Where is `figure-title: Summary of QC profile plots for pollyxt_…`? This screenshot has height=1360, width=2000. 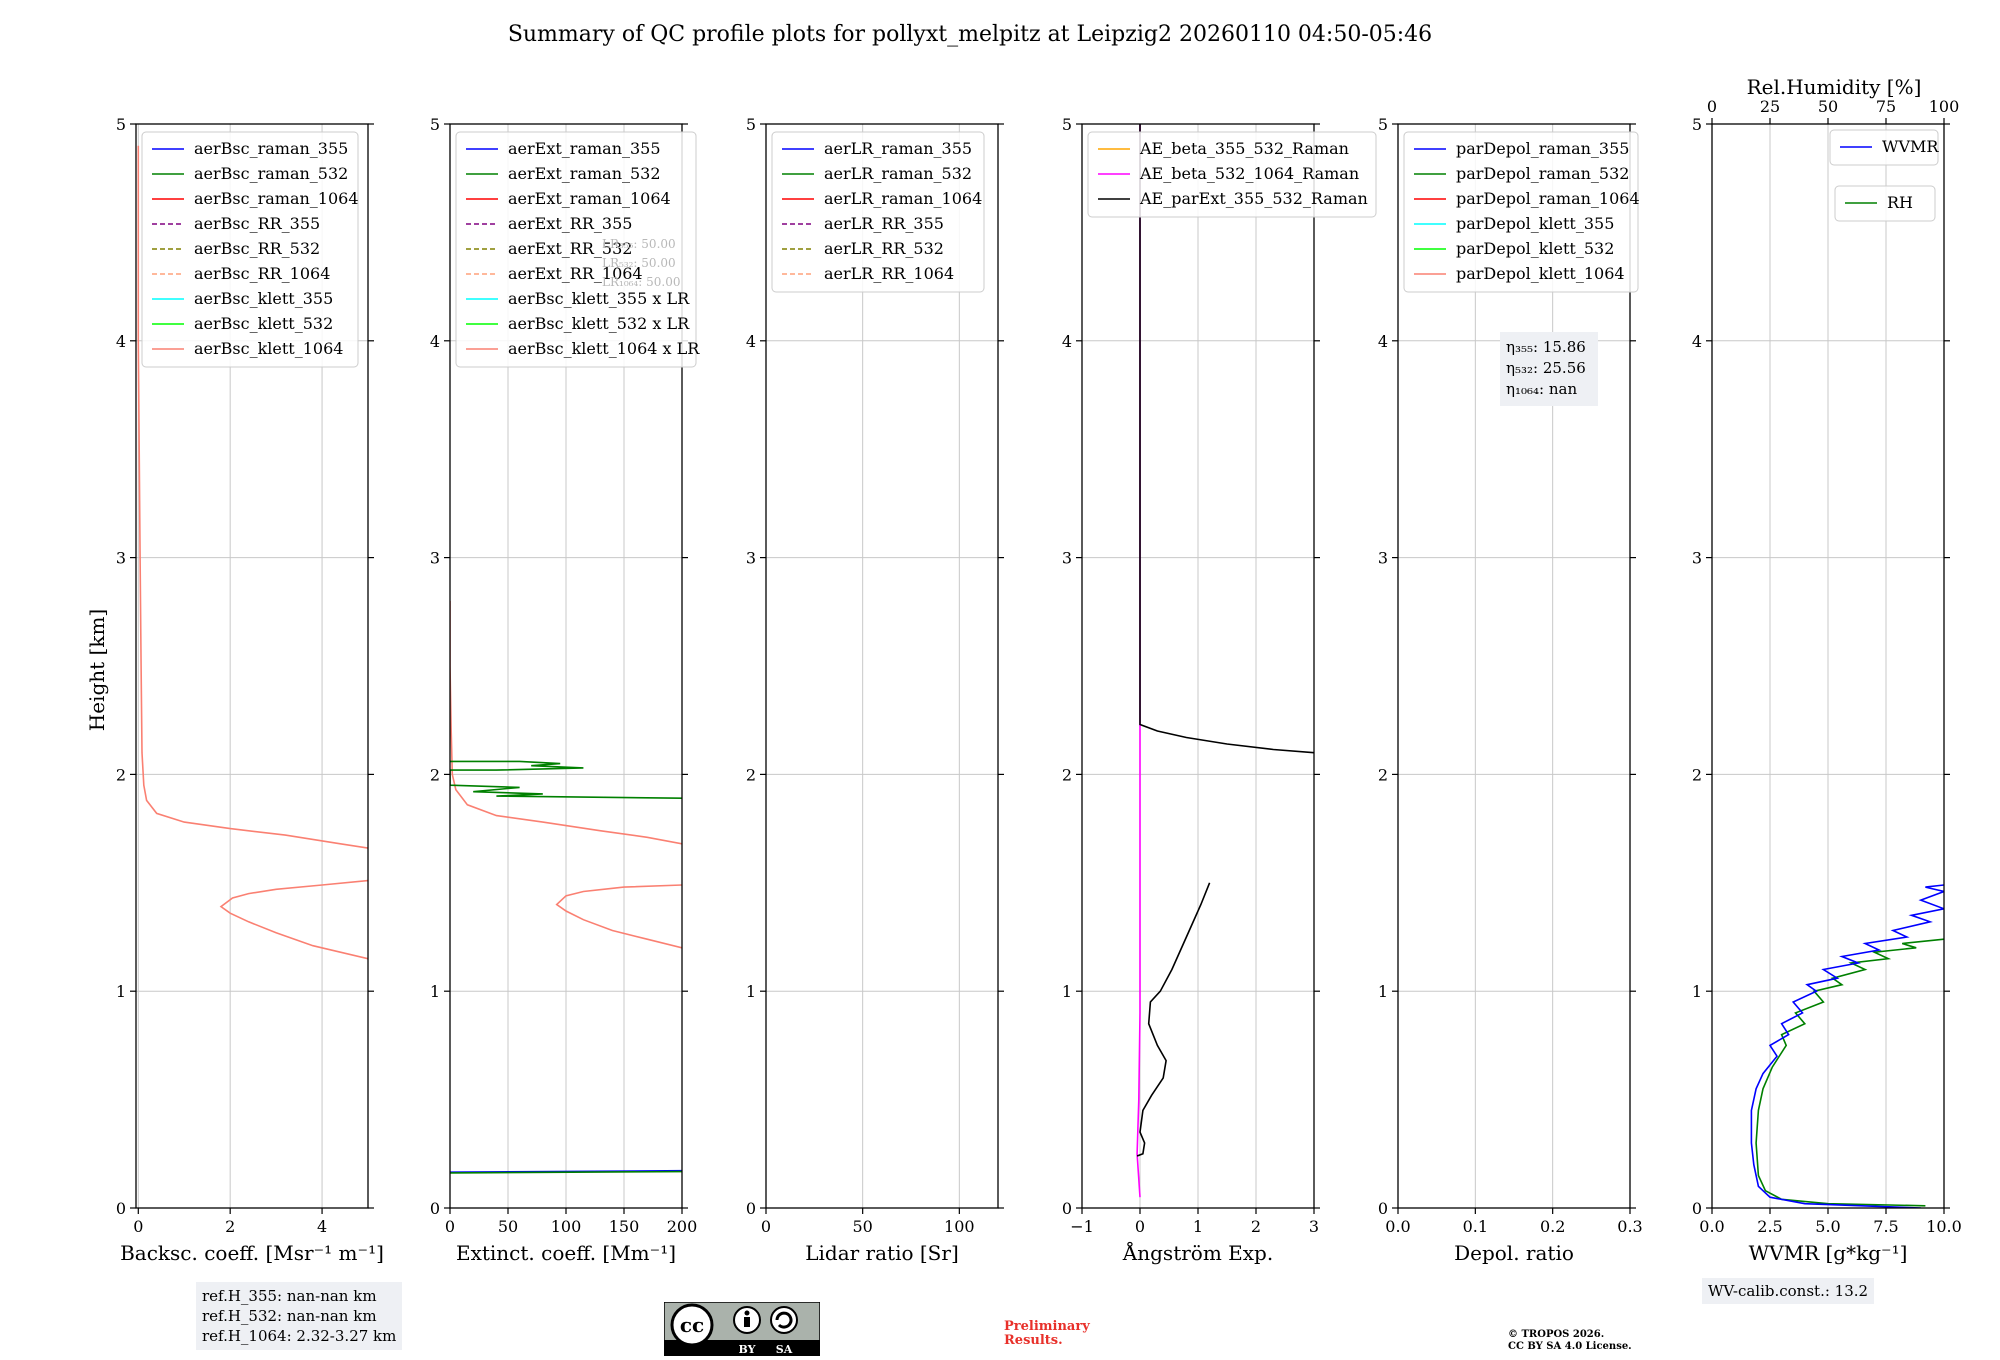
figure-title: Summary of QC profile plots for pollyxt_… is located at coordinates (970, 34).